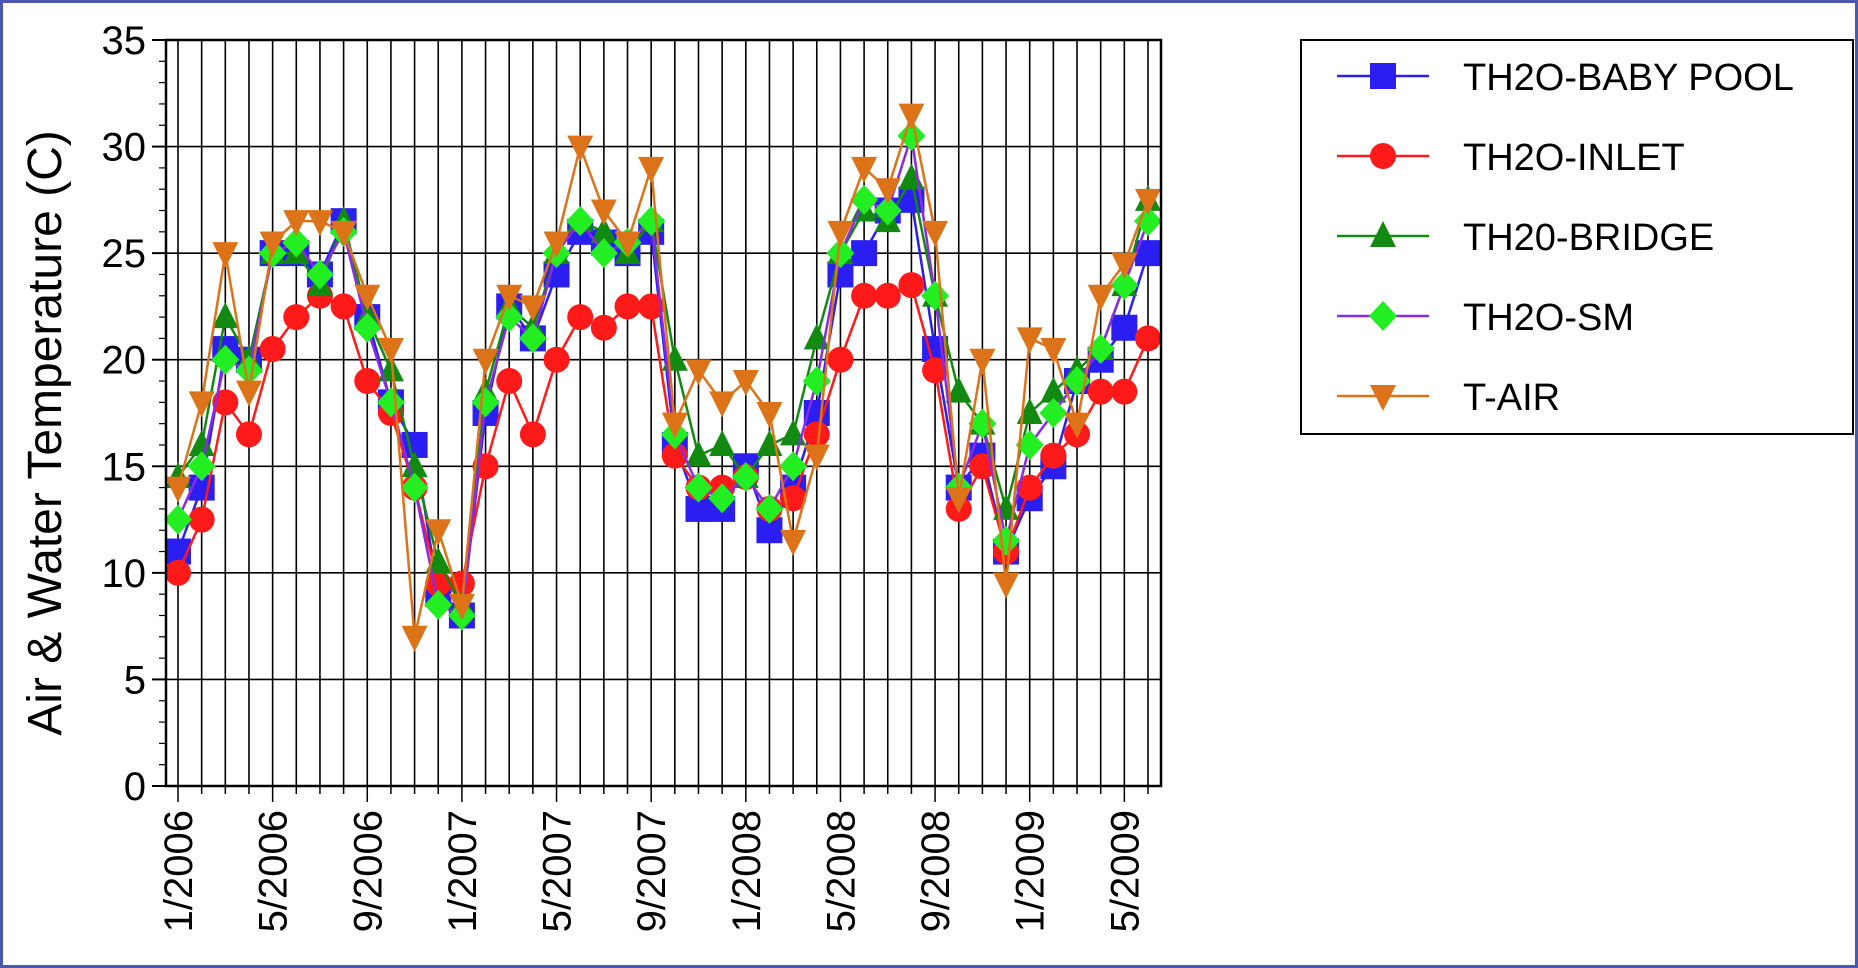 This screenshot has height=968, width=1858. Describe the element at coordinates (1511, 158) in the screenshot. I see `legend-item: TH2O-INLET` at that location.